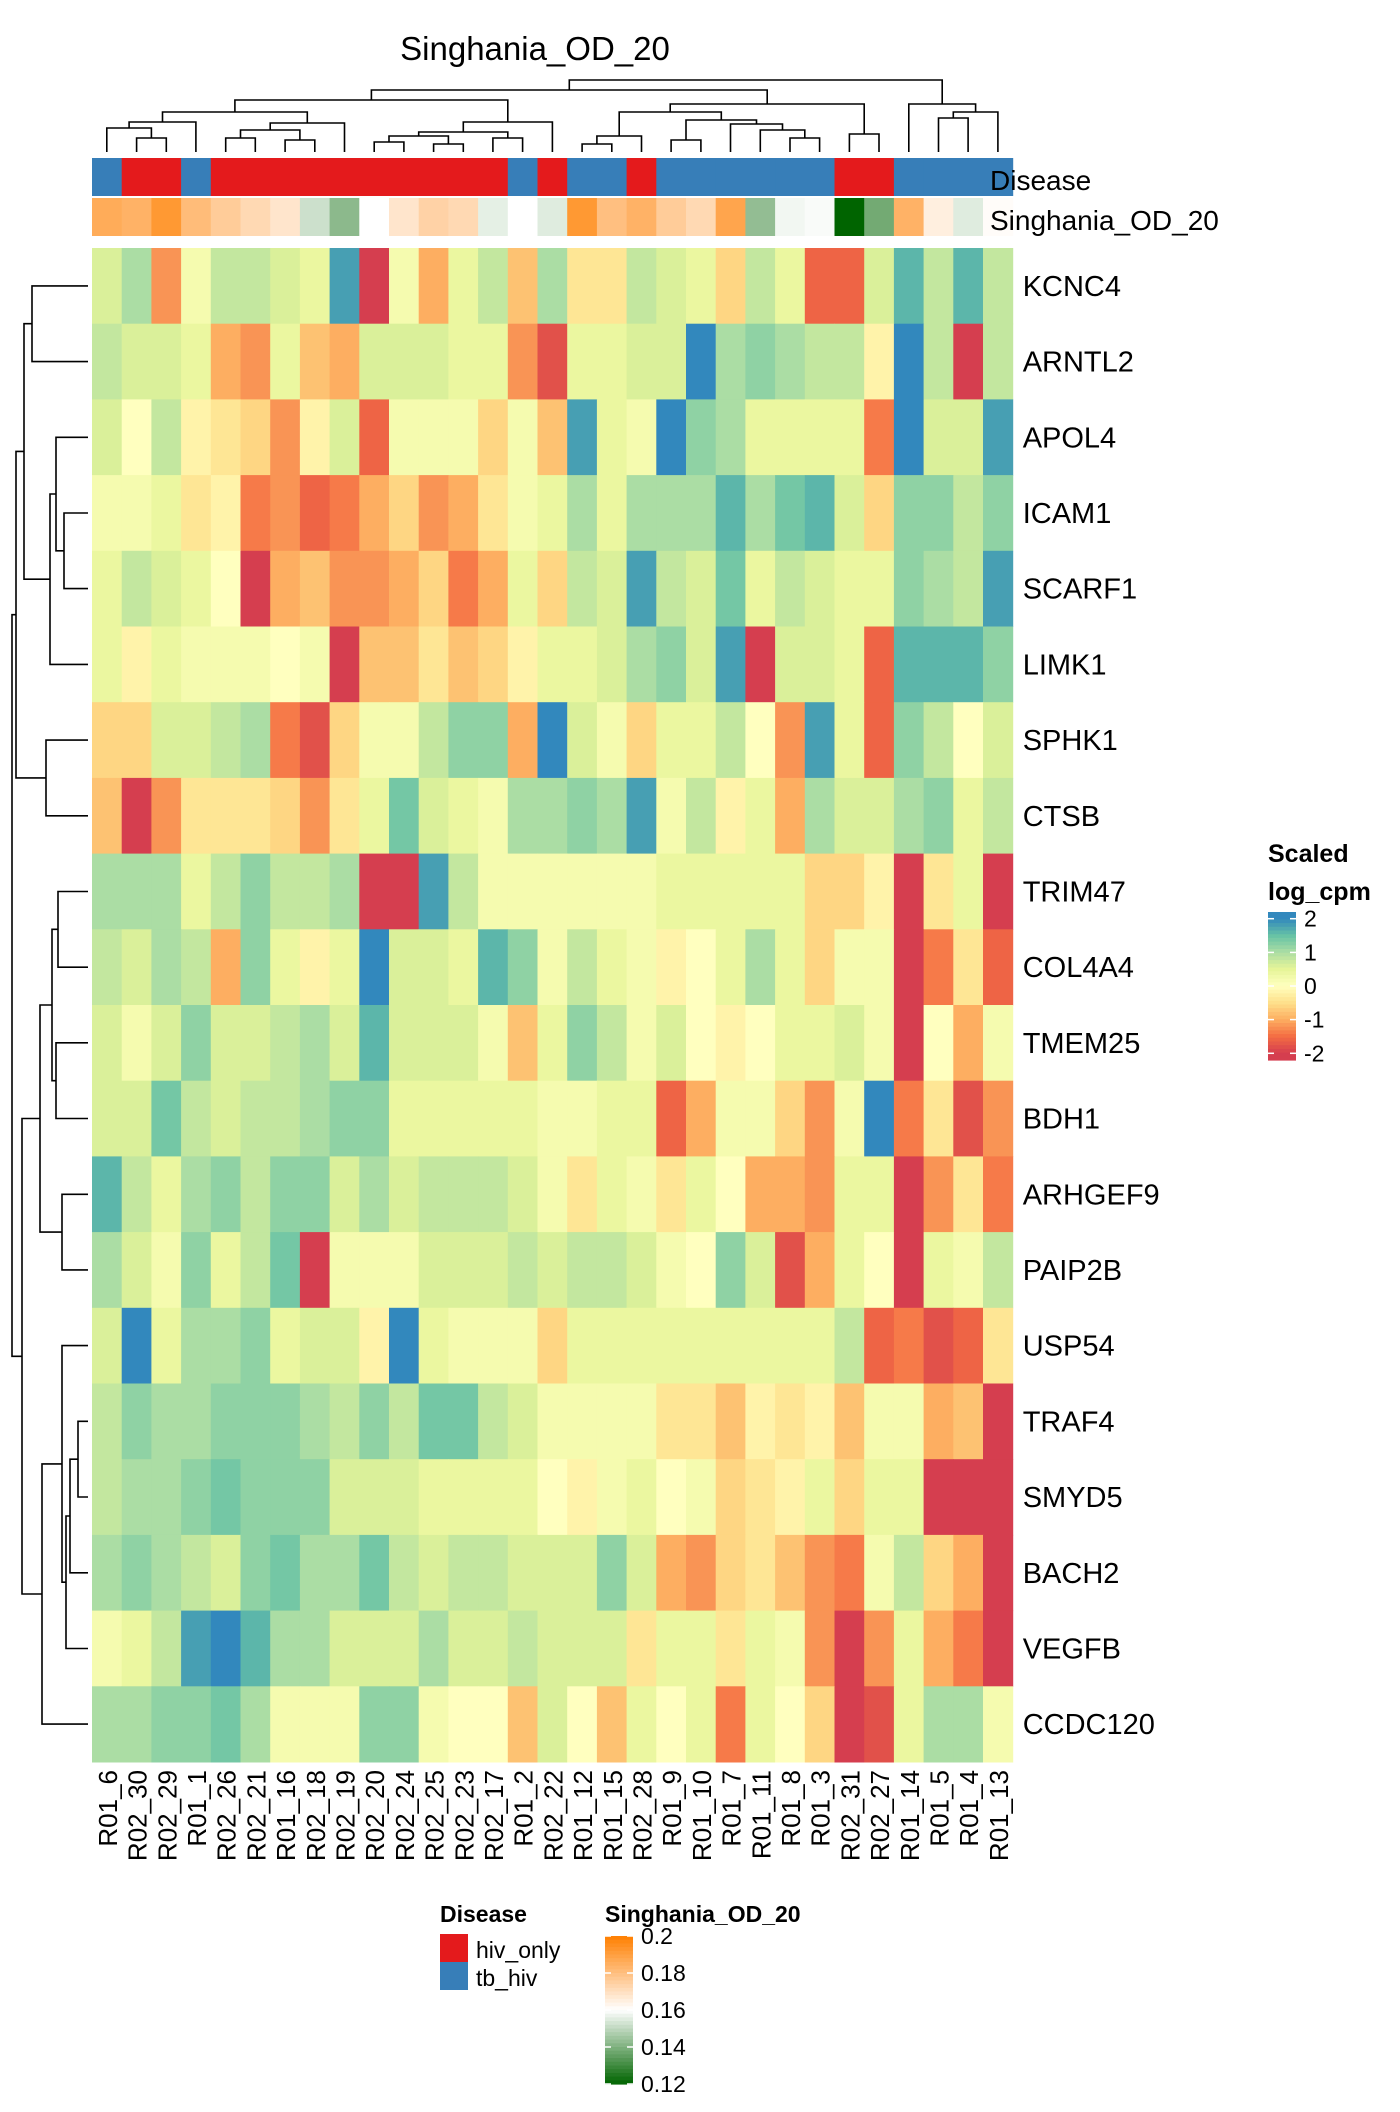 The image size is (1400, 2112). I want to click on score-annotation-track, so click(553, 217).